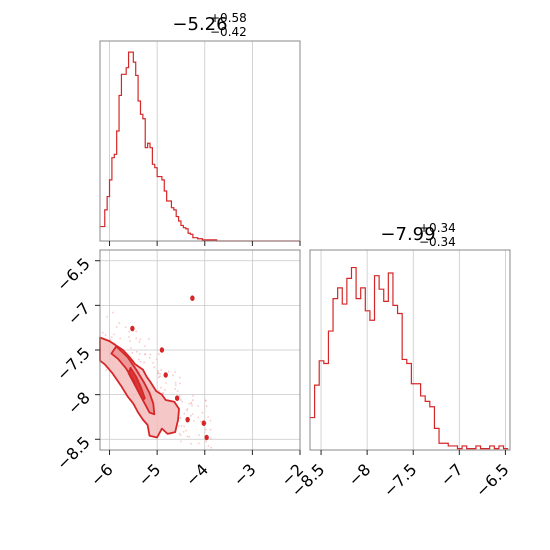 The width and height of the screenshot is (550, 550). I want to click on contour-xtick-label-1: −5, so click(149, 475).